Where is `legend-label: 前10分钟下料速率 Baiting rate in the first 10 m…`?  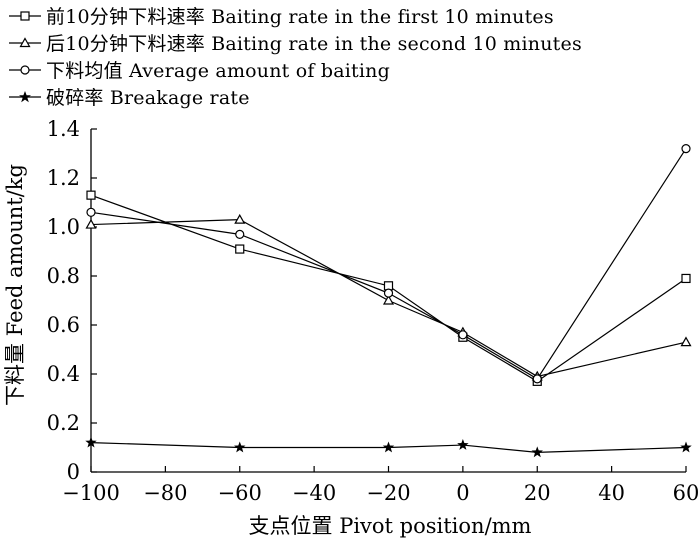 legend-label: 前10分钟下料速率 Baiting rate in the first 10 m… is located at coordinates (300, 17).